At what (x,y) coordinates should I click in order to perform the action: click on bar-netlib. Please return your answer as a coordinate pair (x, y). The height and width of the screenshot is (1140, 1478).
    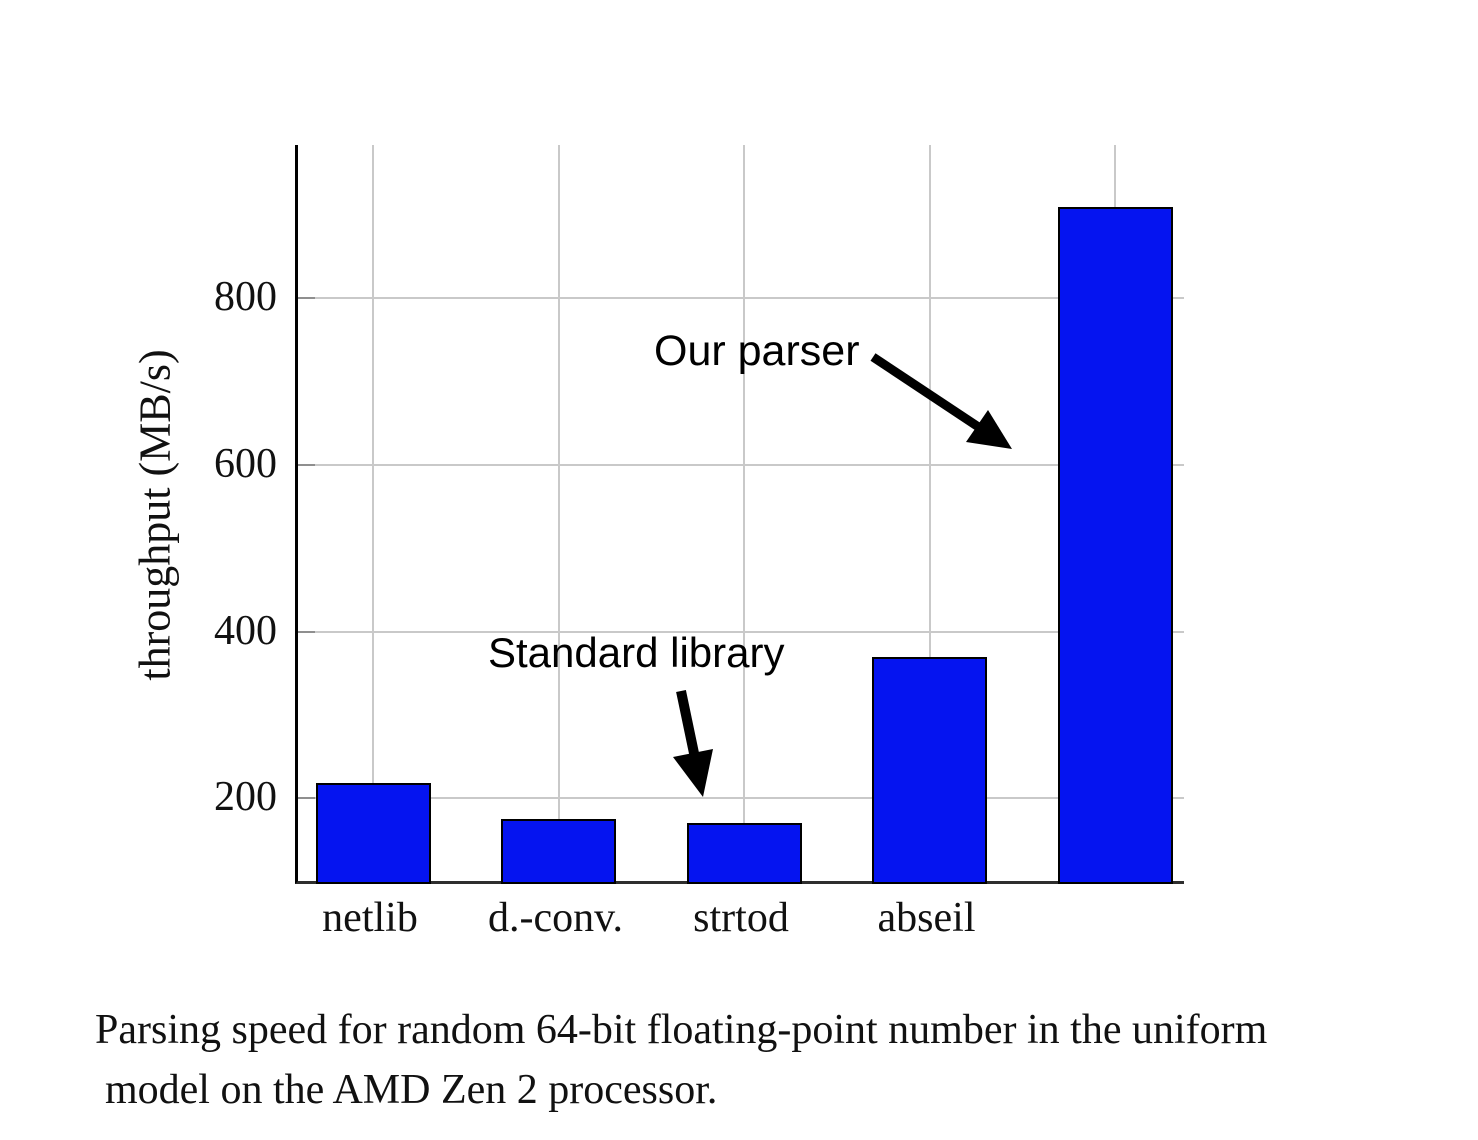
    Looking at the image, I should click on (373, 833).